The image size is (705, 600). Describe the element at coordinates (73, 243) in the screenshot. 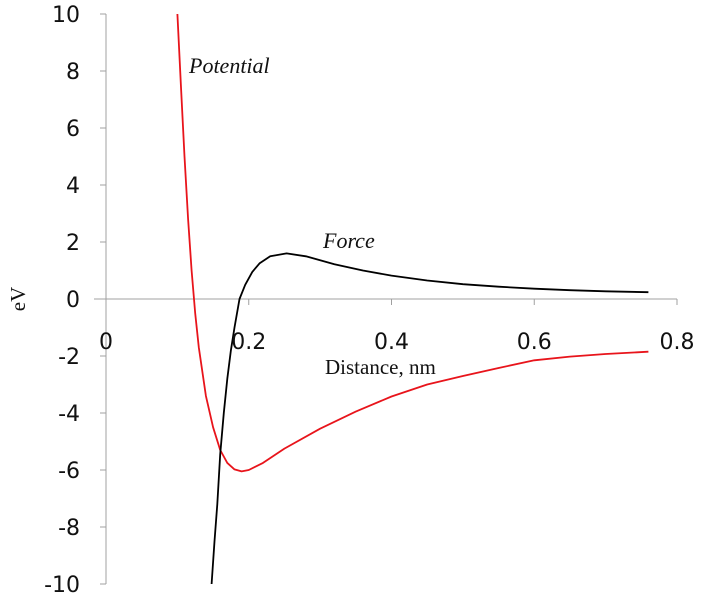

I see `y-tick-label: 2` at that location.